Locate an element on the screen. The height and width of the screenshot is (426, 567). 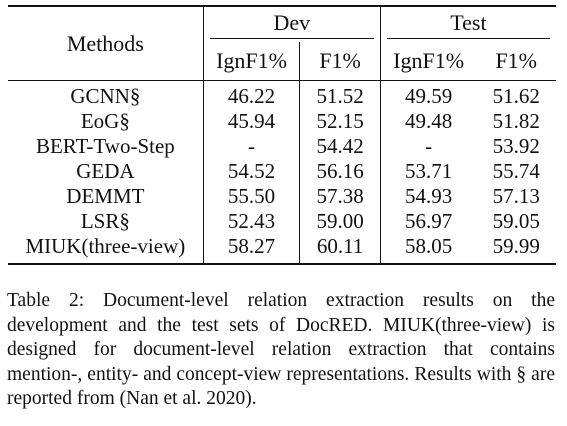
dev-ignf1-cell: 52.43 is located at coordinates (251, 221).